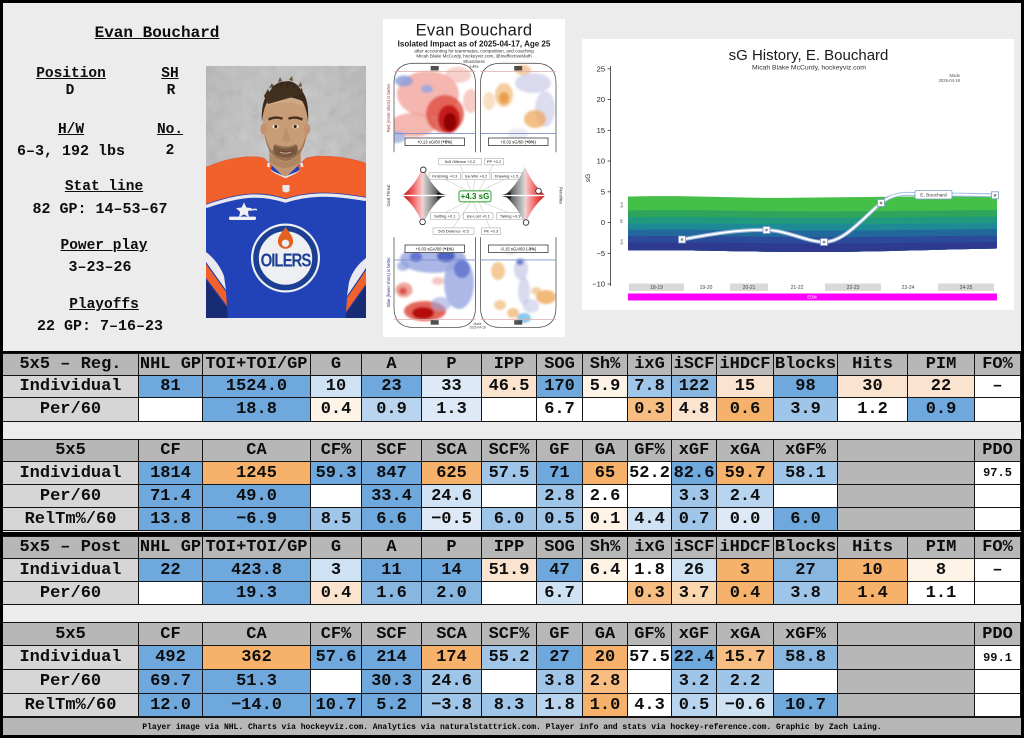 The width and height of the screenshot is (1024, 738). What do you see at coordinates (479, 216) in the screenshot?
I see `svg-text: Ice-Lost +0.1` at bounding box center [479, 216].